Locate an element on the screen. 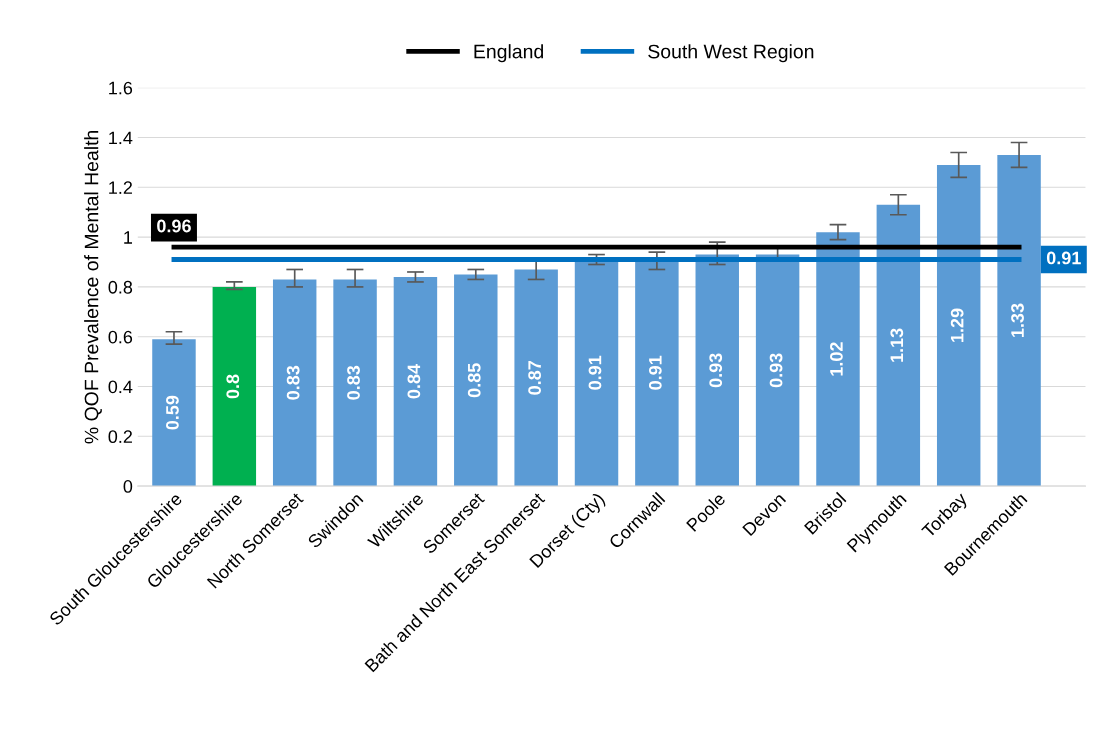 This screenshot has width=1102, height=731. y-tick-label: 0.4 is located at coordinates (120, 387).